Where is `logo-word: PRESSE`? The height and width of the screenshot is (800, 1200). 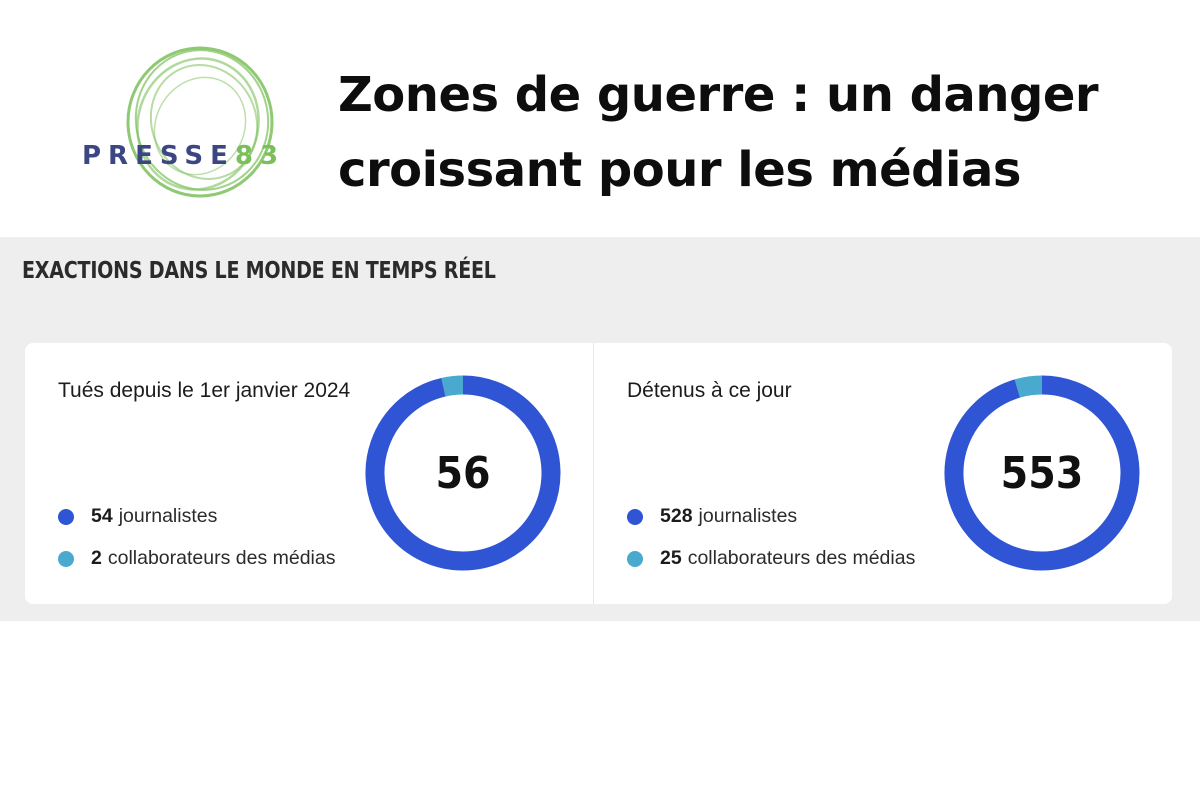 logo-word: PRESSE is located at coordinates (158, 156).